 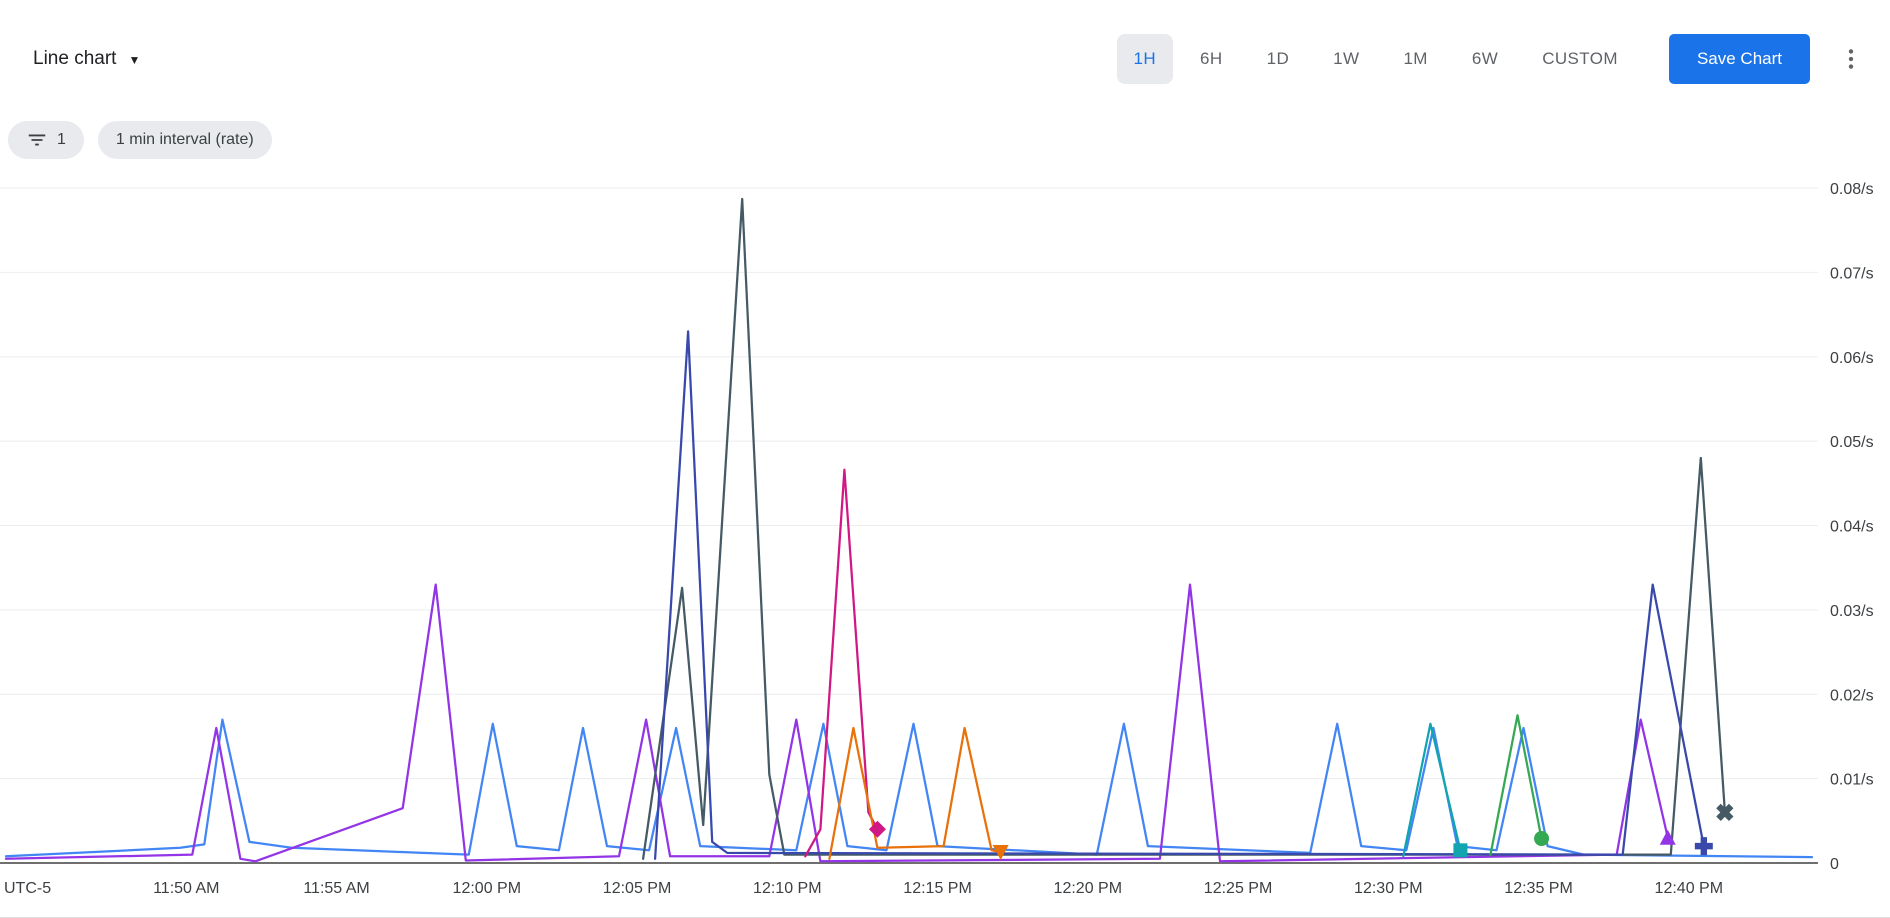 I want to click on y-axis-label: 0.06/s, so click(x=1852, y=358).